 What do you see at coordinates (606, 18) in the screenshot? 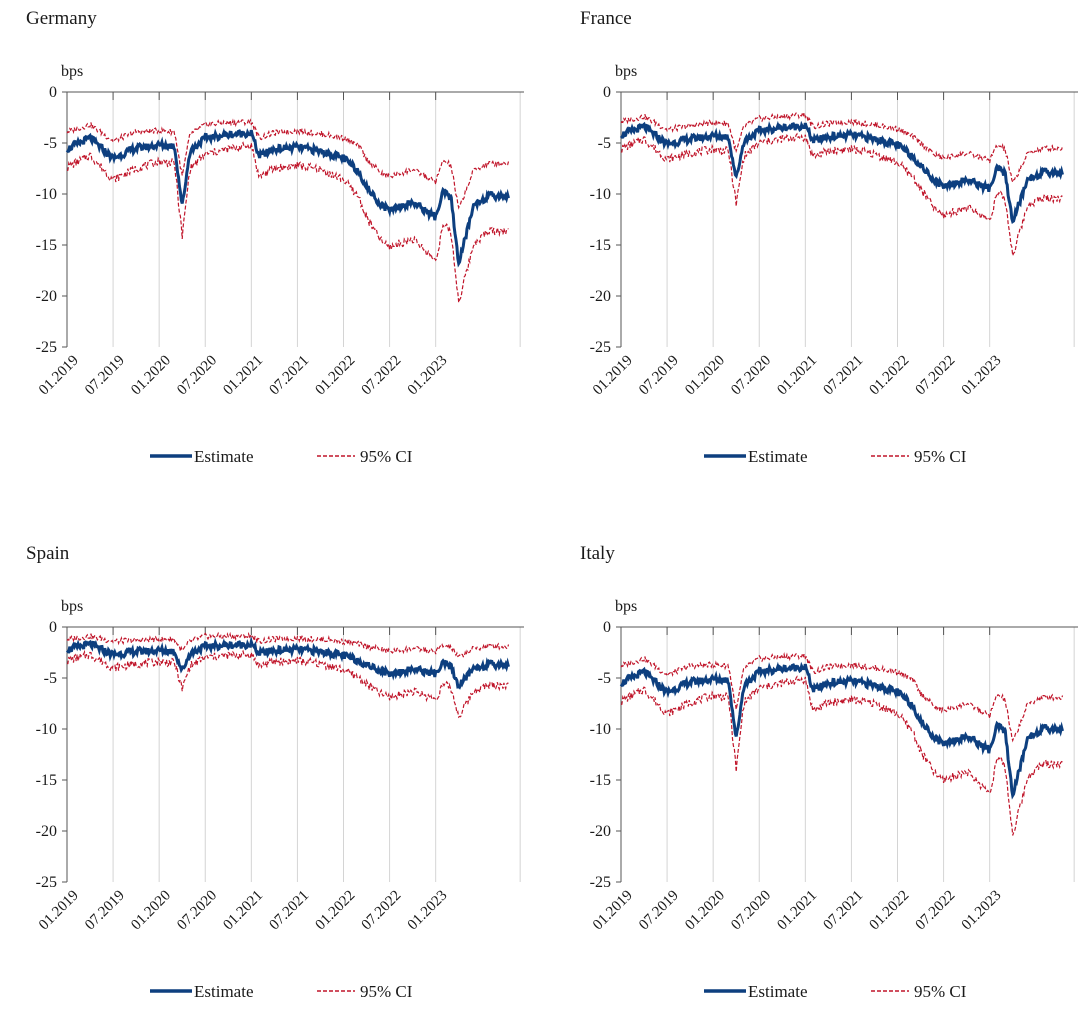
I see `panel-title: France` at bounding box center [606, 18].